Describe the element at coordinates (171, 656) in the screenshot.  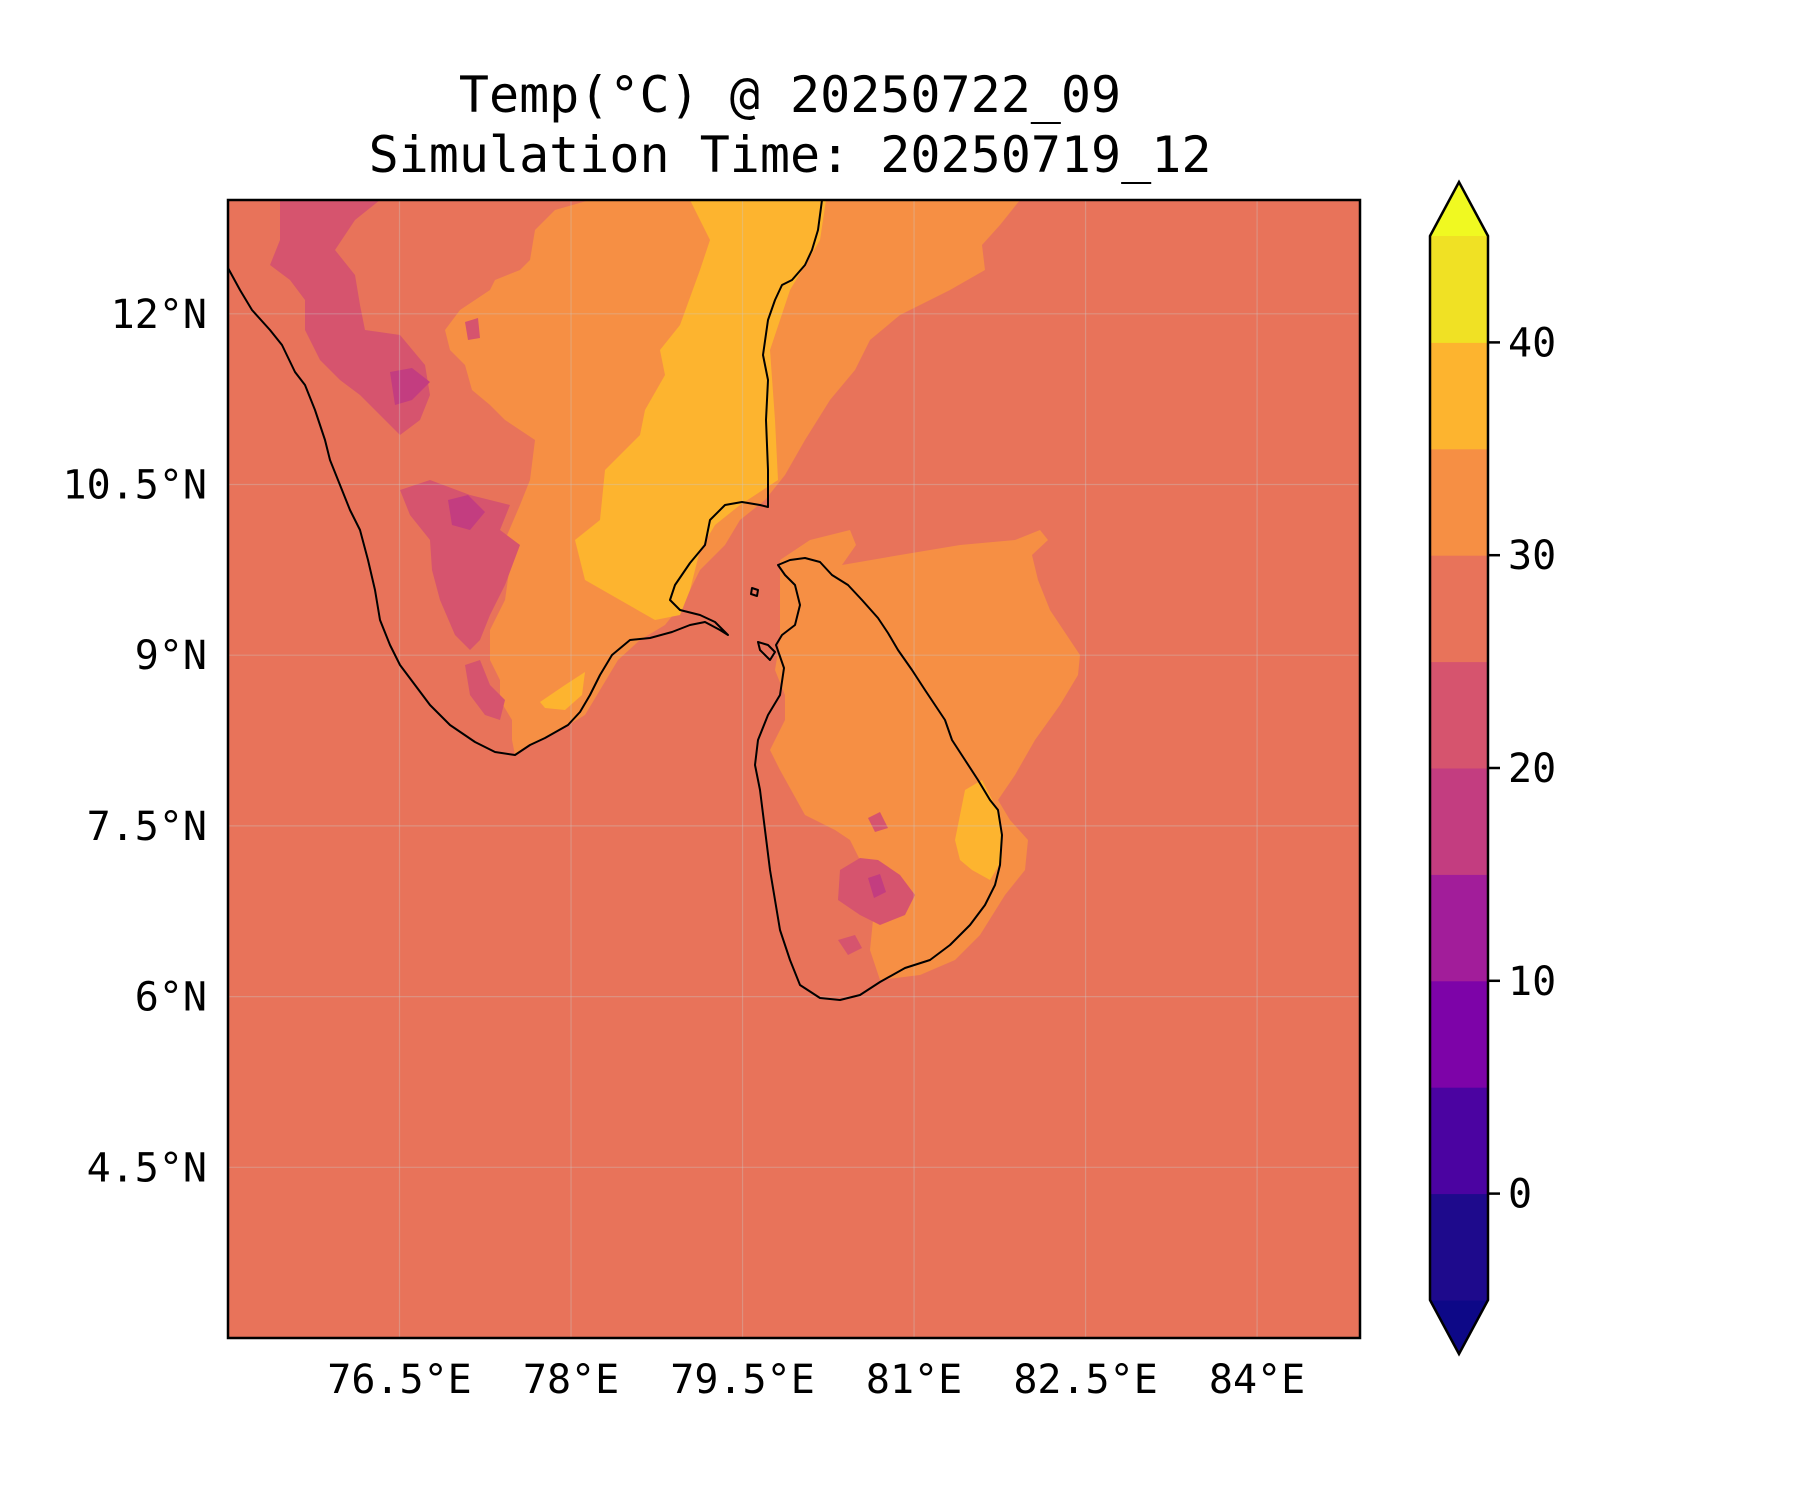
I see `lat-tick-label: 9°N` at that location.